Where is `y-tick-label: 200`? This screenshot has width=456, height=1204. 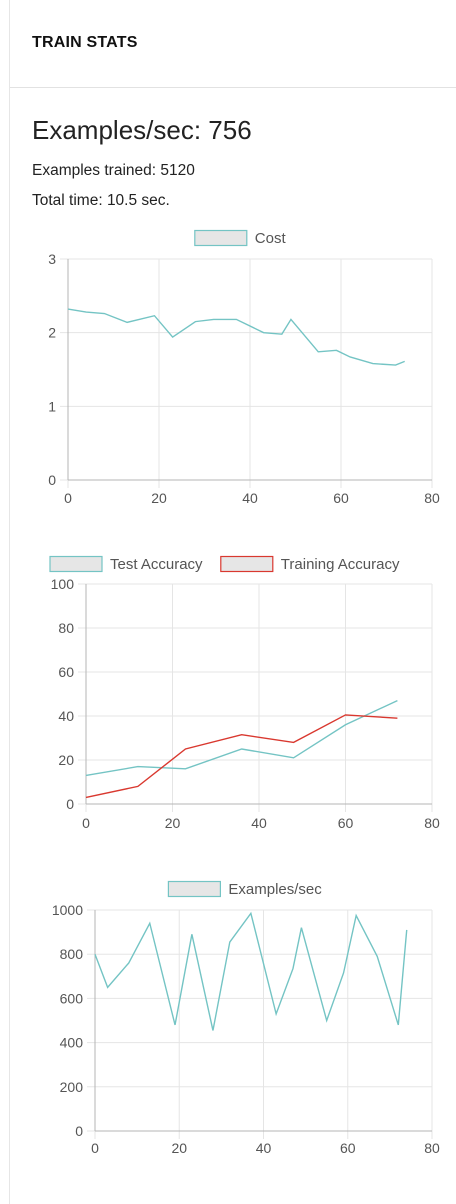 y-tick-label: 200 is located at coordinates (72, 1087).